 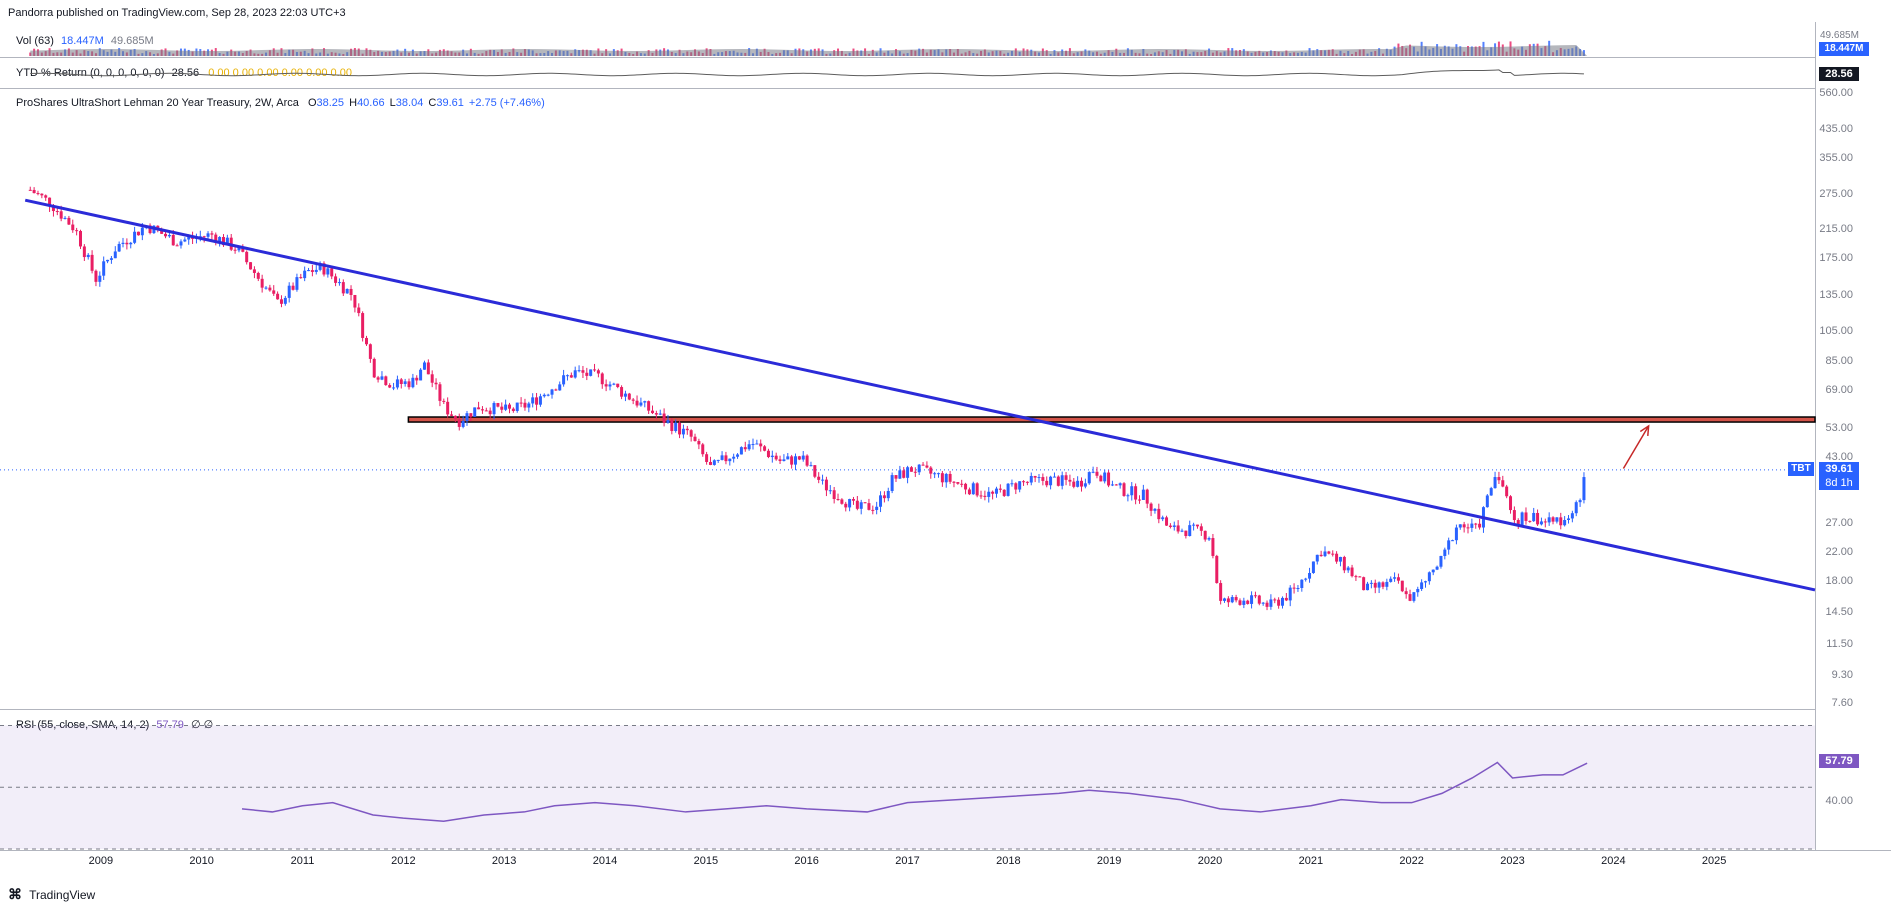 What do you see at coordinates (807, 73) in the screenshot?
I see `ytd-line` at bounding box center [807, 73].